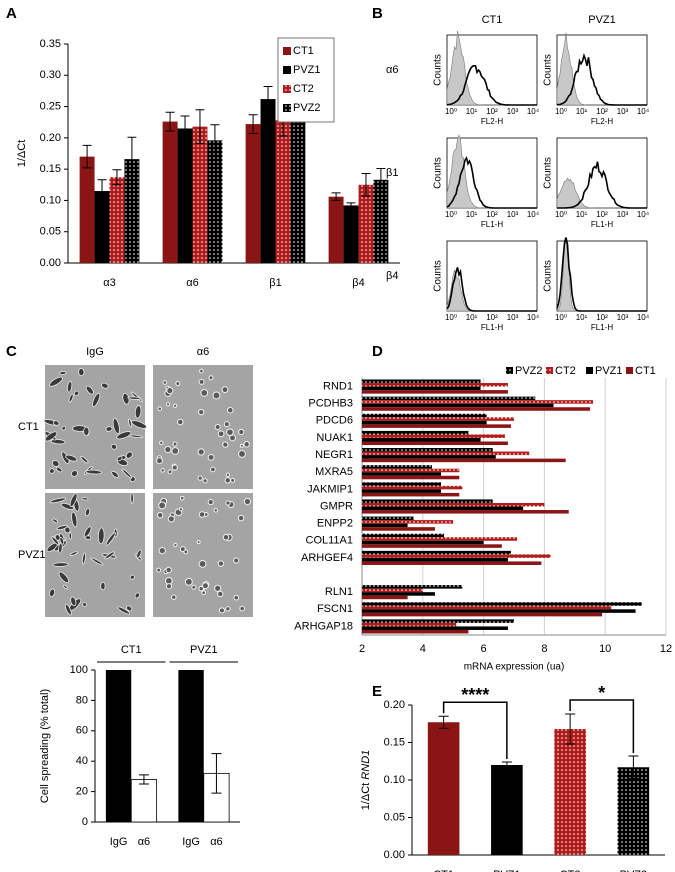 Image resolution: width=675 pixels, height=872 pixels. Describe the element at coordinates (475, 695) in the screenshot. I see `significance-label: ****` at that location.